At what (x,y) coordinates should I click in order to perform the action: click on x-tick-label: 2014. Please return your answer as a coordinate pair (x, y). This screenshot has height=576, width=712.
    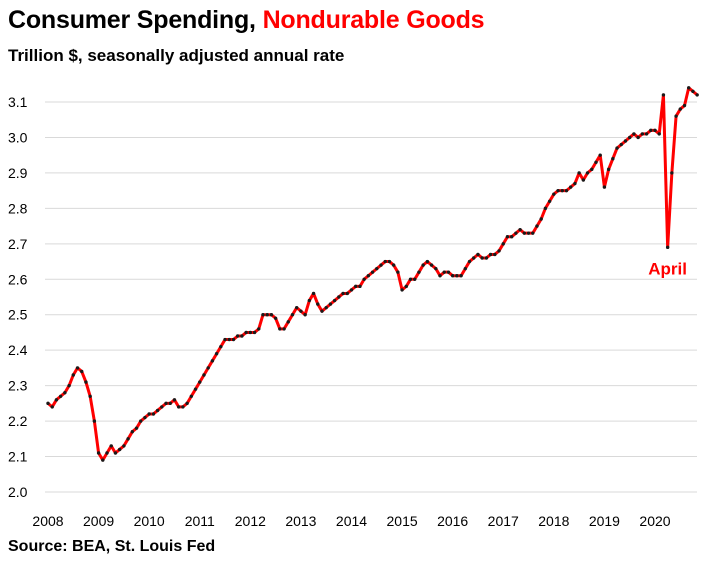
    Looking at the image, I should click on (351, 521).